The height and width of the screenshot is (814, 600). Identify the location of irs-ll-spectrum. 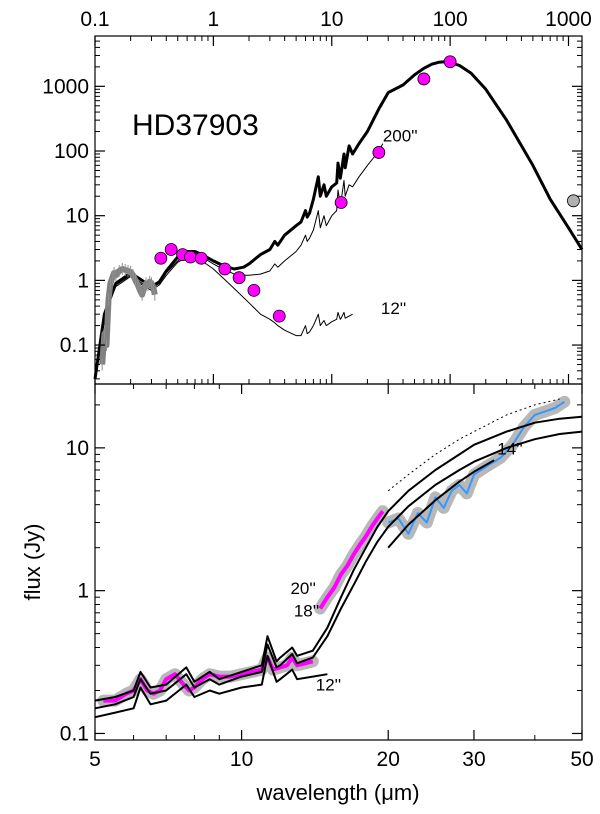
(476, 467).